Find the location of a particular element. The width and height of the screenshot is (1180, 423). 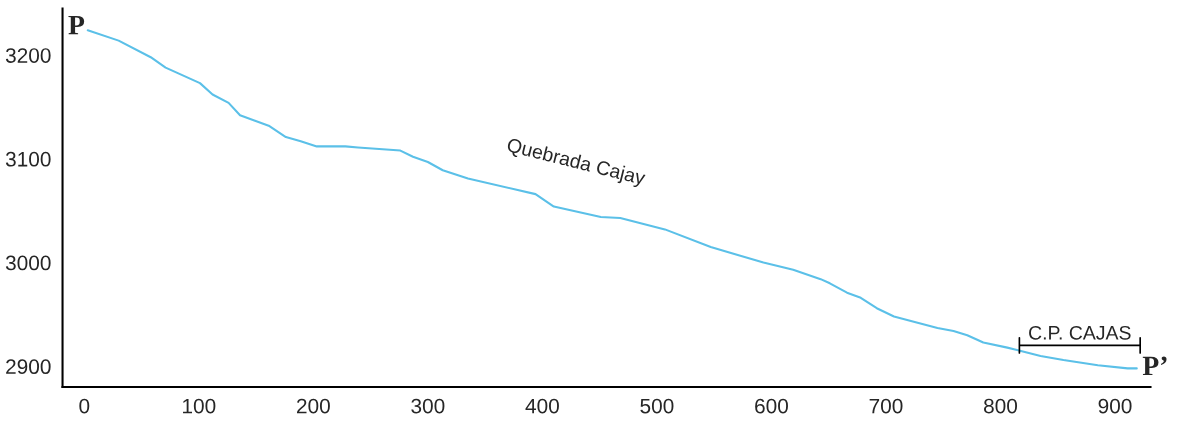

annotation: P’ is located at coordinates (1154, 366).